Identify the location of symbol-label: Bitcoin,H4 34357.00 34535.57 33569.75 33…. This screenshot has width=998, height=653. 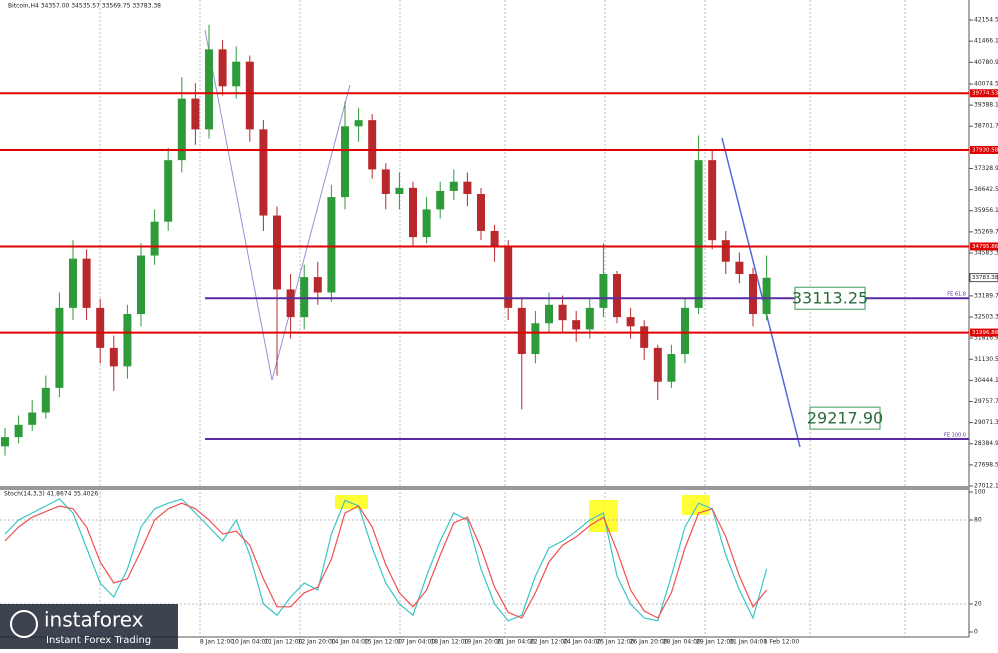
(84, 6).